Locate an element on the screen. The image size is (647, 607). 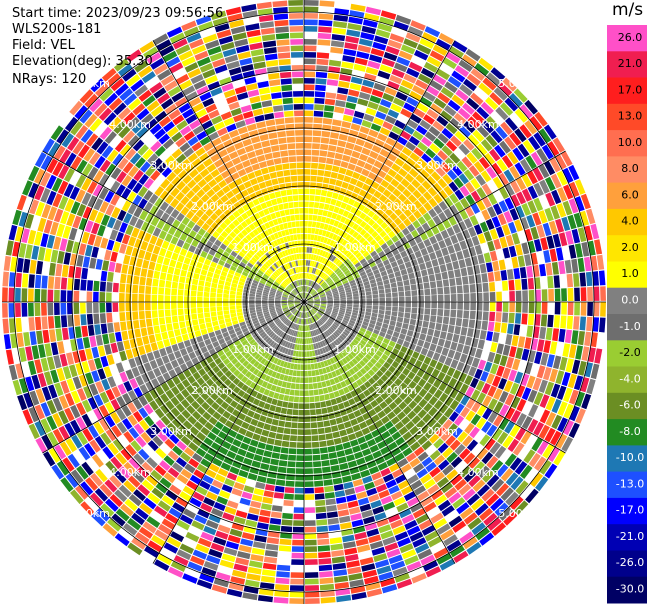
velocity-gate-2052 is located at coordinates (115, 481).